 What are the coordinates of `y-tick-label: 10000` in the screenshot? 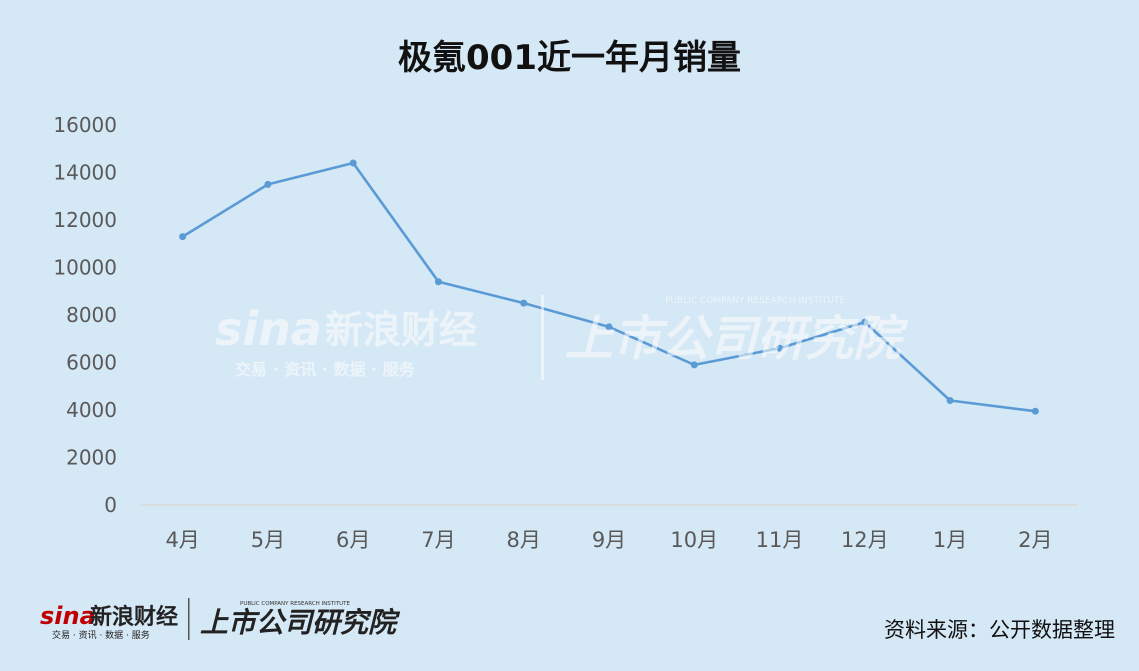 It's located at (85, 268).